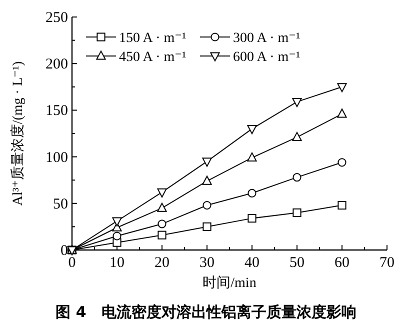 The height and width of the screenshot is (329, 412). Describe the element at coordinates (342, 263) in the screenshot. I see `x-tick-label: 60` at that location.